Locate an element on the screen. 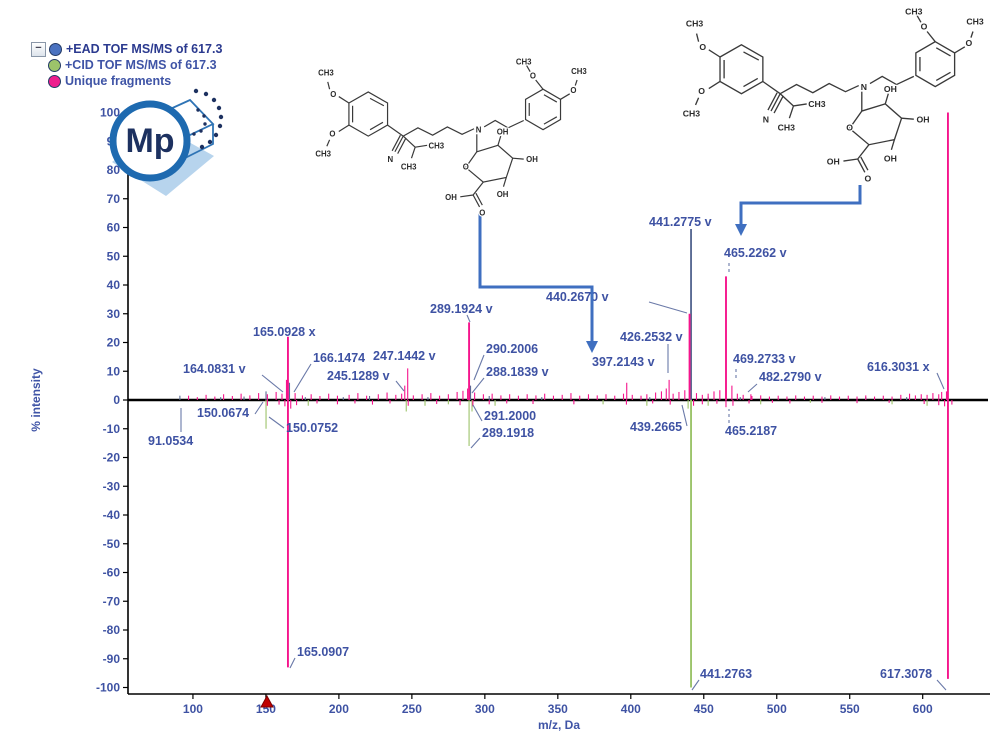 This screenshot has height=756, width=999. x-tick-label: 500 is located at coordinates (777, 709).